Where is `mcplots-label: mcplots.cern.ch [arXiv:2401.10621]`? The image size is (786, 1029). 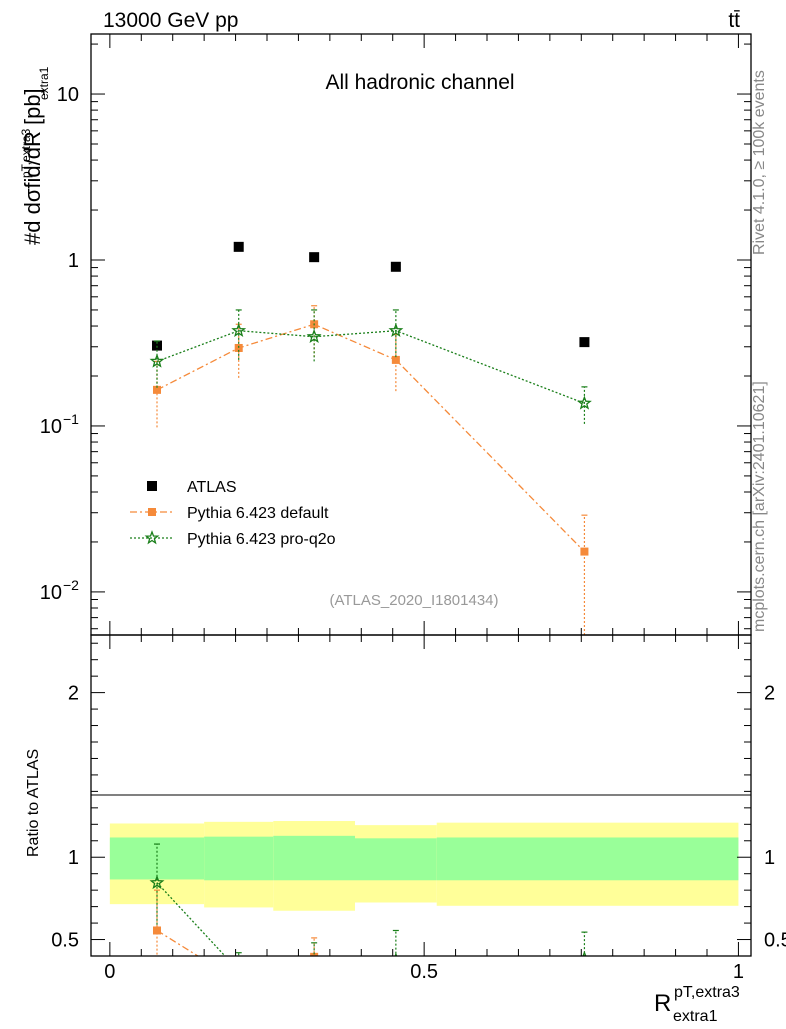 mcplots-label: mcplots.cern.ch [arXiv:2401.10621] is located at coordinates (759, 506).